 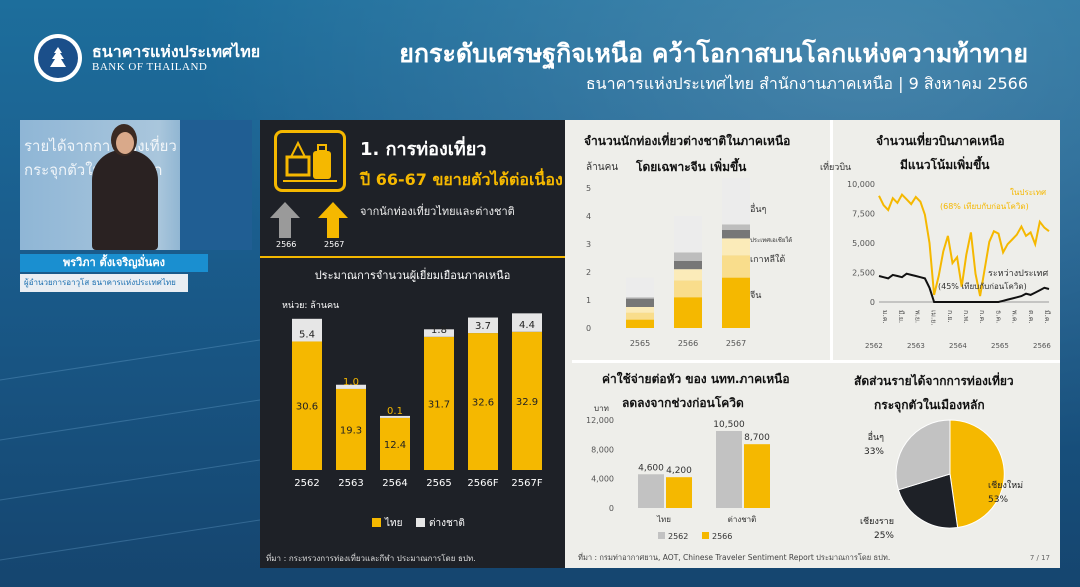 What do you see at coordinates (310, 161) in the screenshot?
I see `luggage-icon` at bounding box center [310, 161].